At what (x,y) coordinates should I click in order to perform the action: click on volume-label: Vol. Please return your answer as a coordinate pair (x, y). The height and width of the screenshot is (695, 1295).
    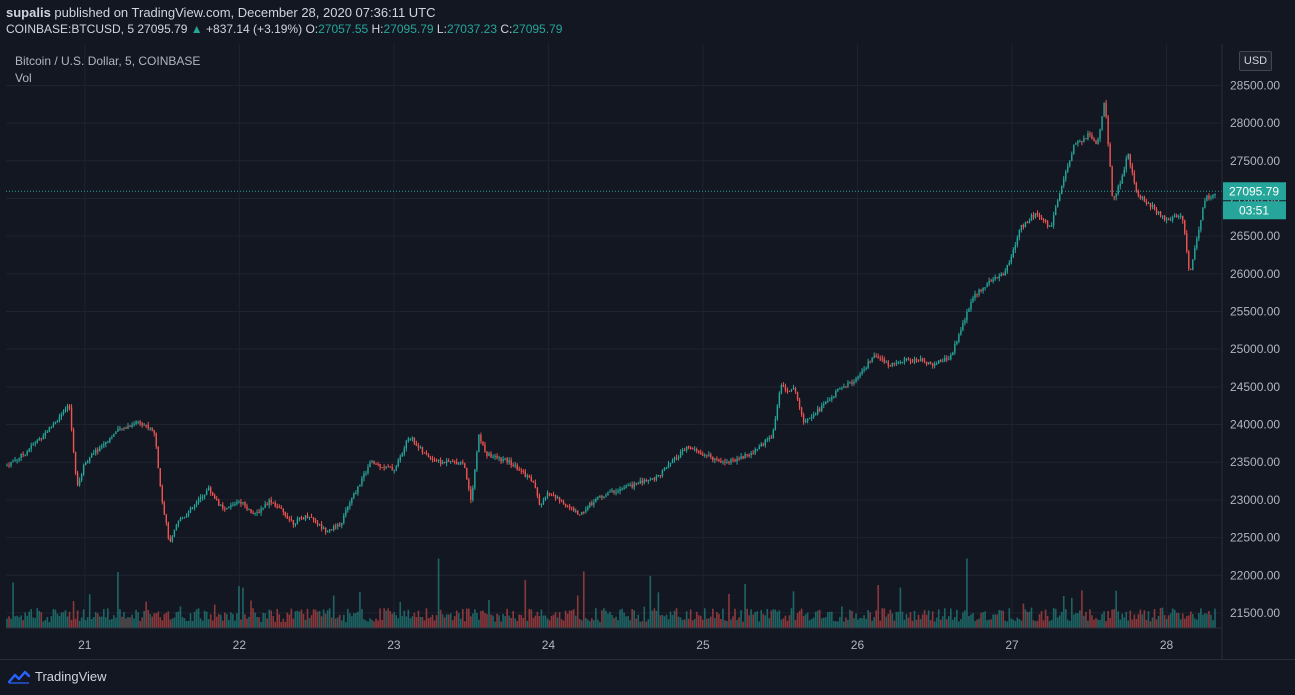
    Looking at the image, I should click on (23, 78).